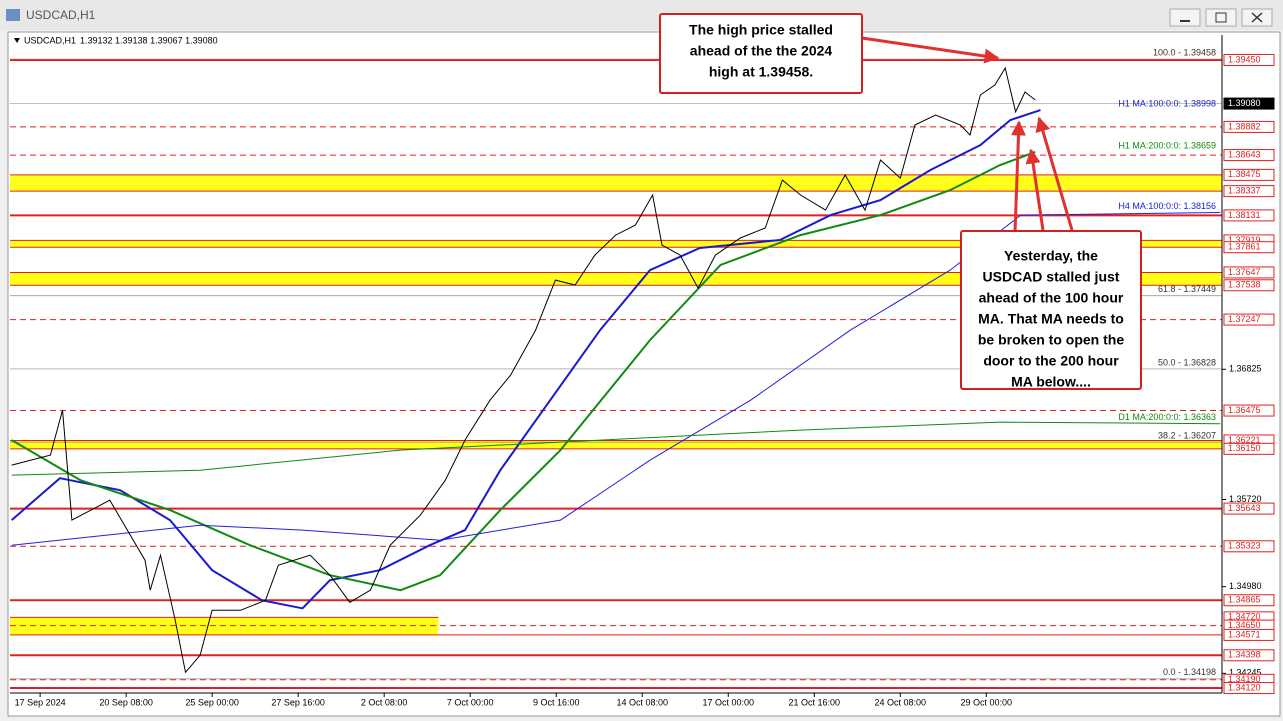 This screenshot has height=721, width=1283. I want to click on annotation-text: USDCAD stalled just, so click(1051, 277).